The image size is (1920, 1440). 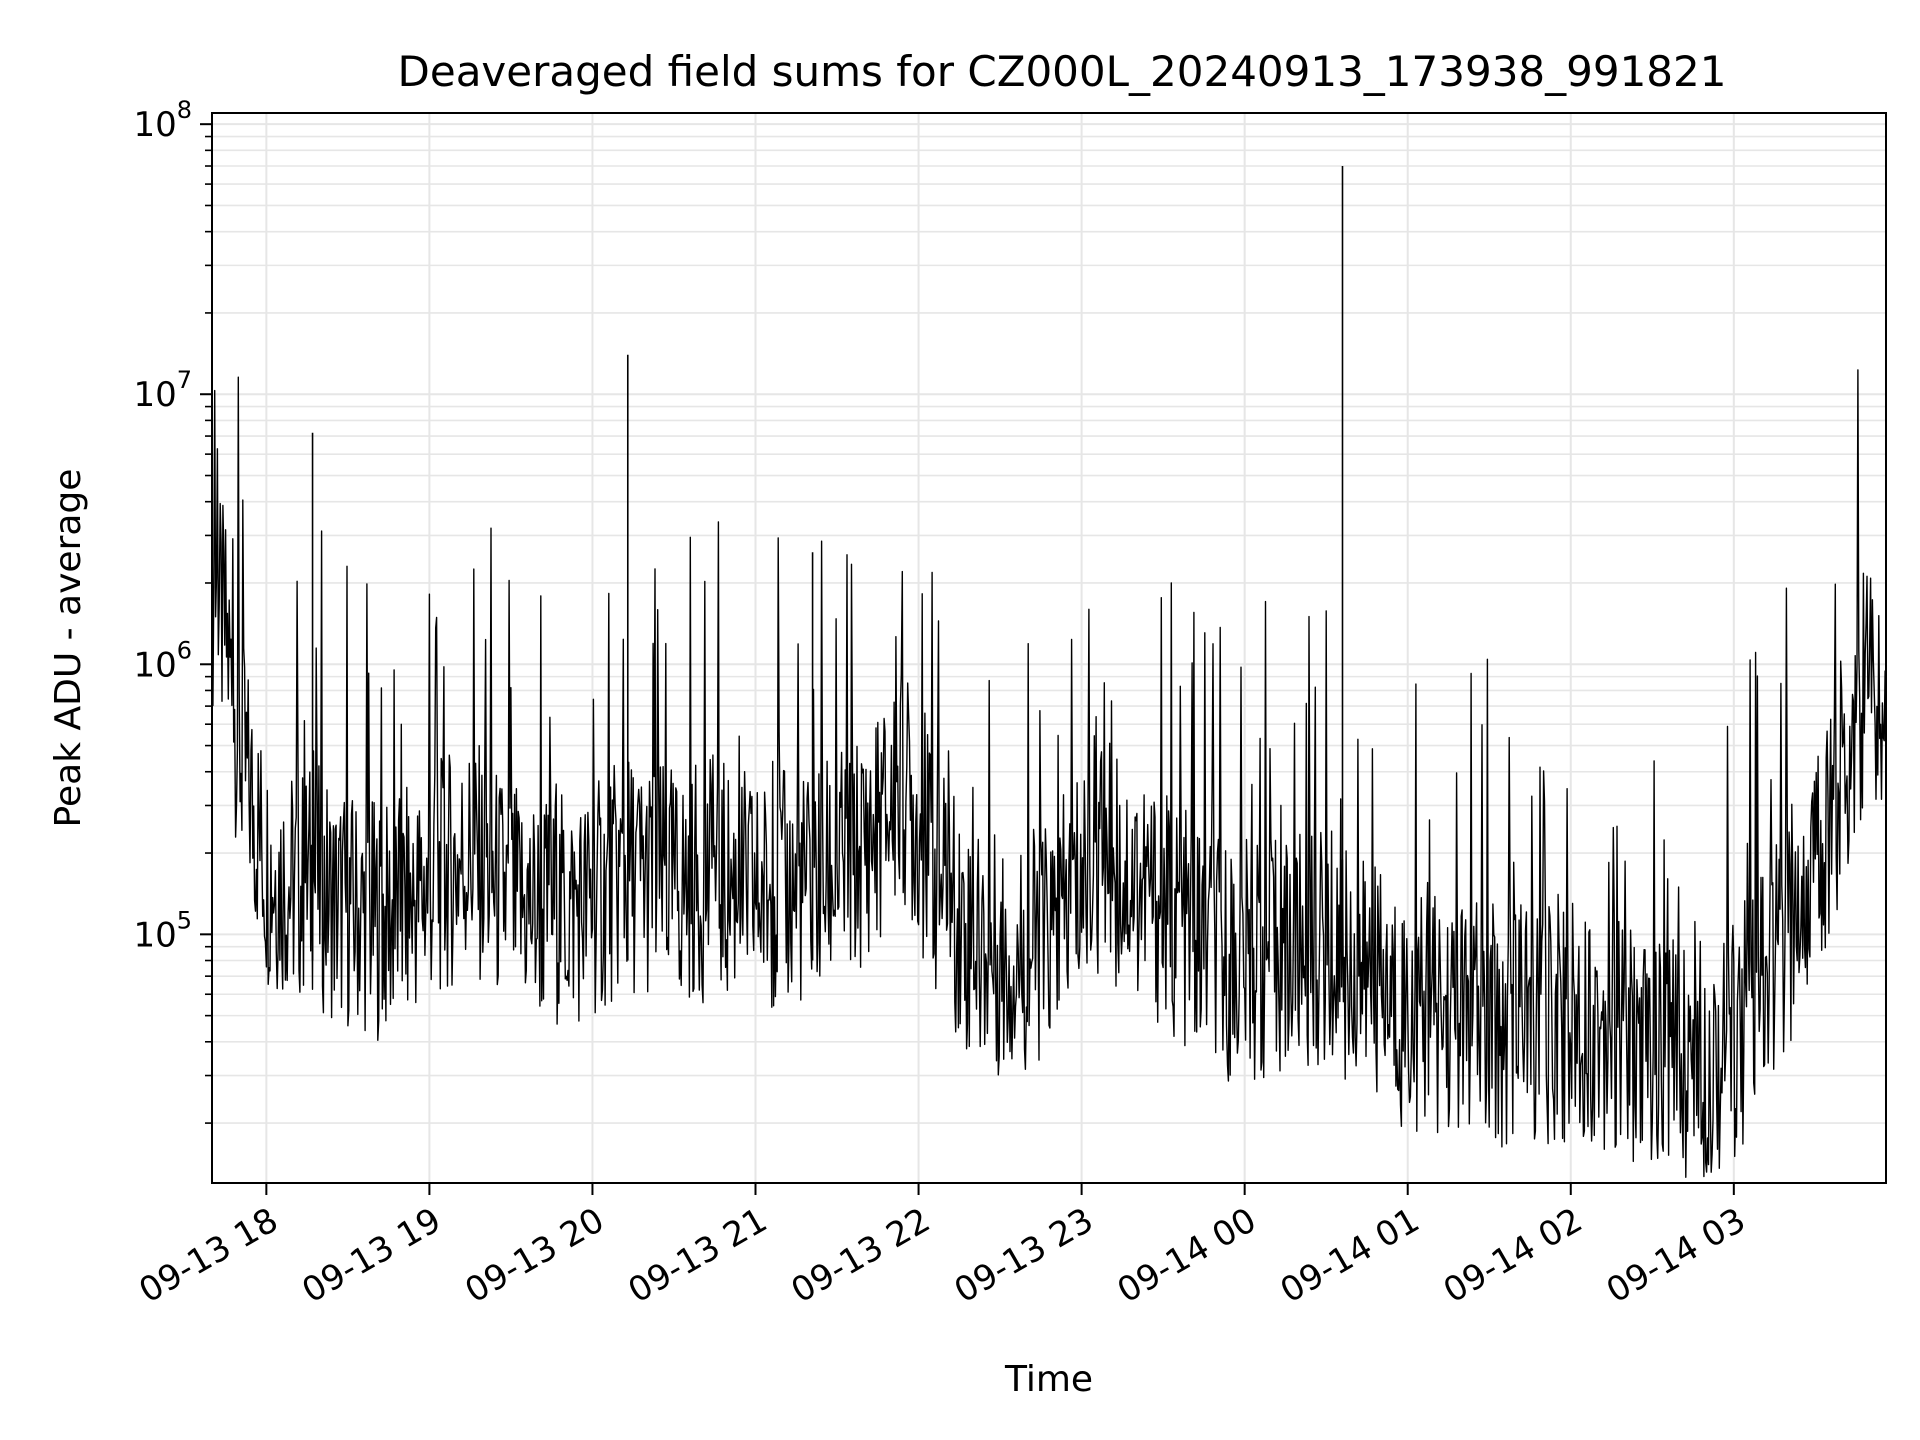 What do you see at coordinates (162, 120) in the screenshot?
I see `y-tick-label: 10⁸` at bounding box center [162, 120].